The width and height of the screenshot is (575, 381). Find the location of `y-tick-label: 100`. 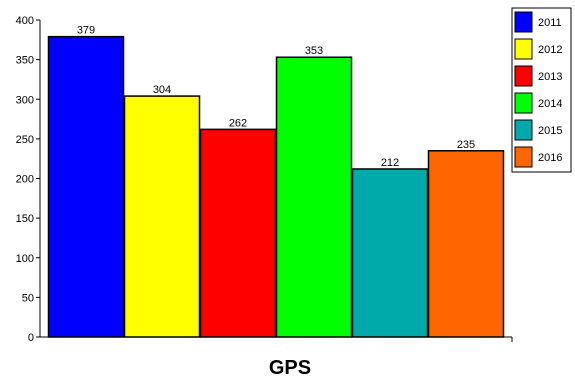

y-tick-label: 100 is located at coordinates (25, 259).